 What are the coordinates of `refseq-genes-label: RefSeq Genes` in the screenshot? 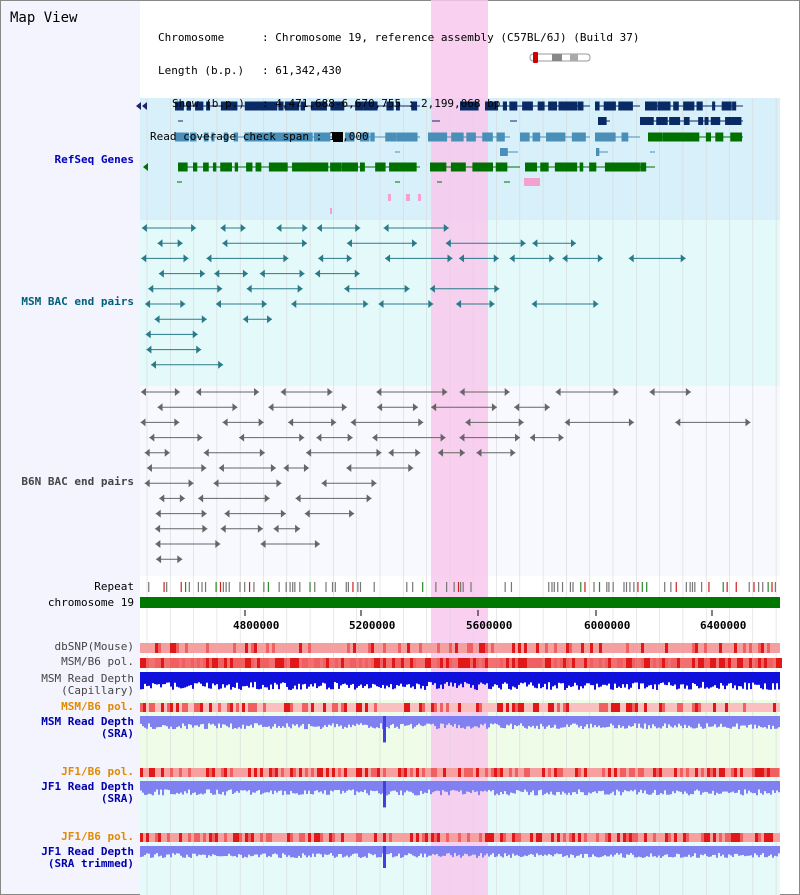 It's located at (94, 159).